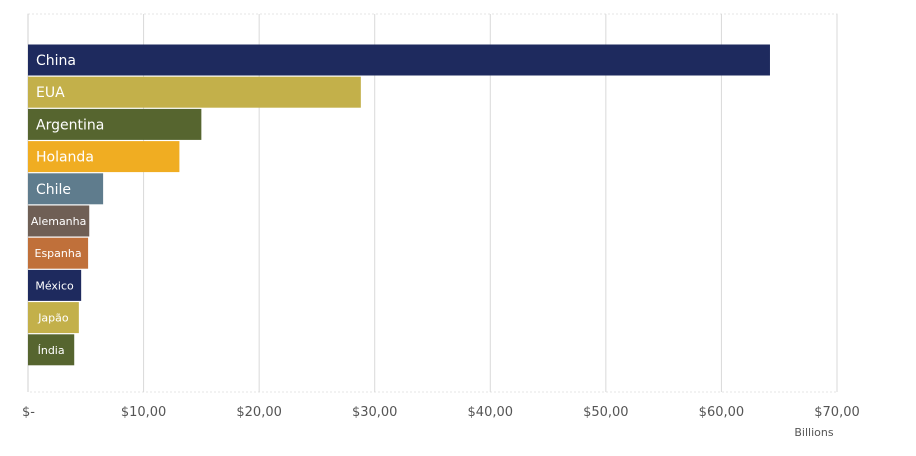 Image resolution: width=916 pixels, height=456 pixels. What do you see at coordinates (375, 412) in the screenshot?
I see `x-tick-label: $30,00` at bounding box center [375, 412].